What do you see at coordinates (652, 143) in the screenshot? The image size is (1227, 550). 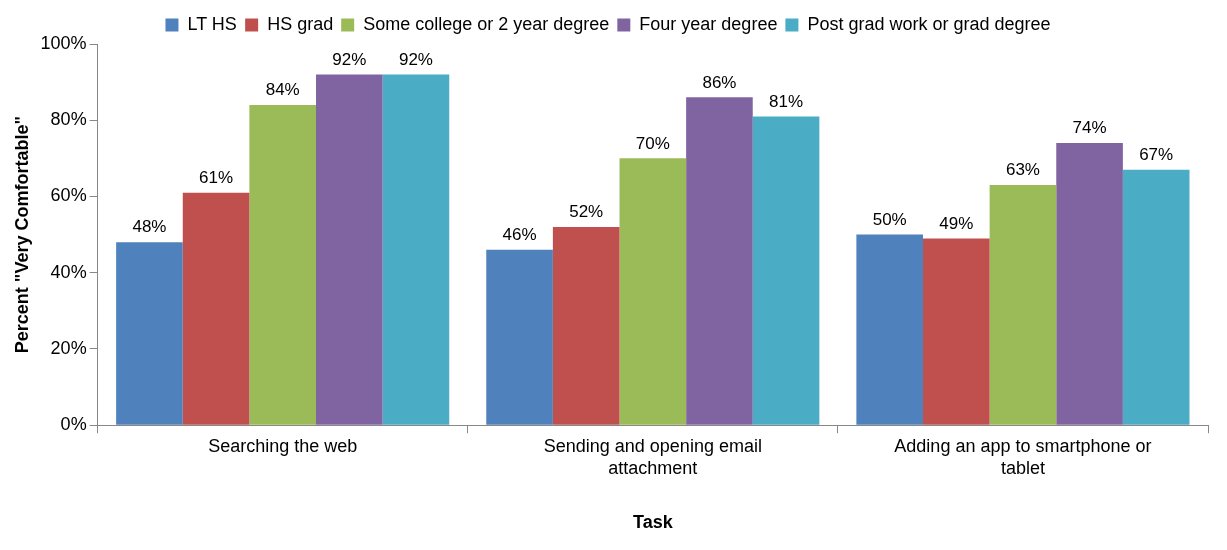 I see `data-label: 70%` at bounding box center [652, 143].